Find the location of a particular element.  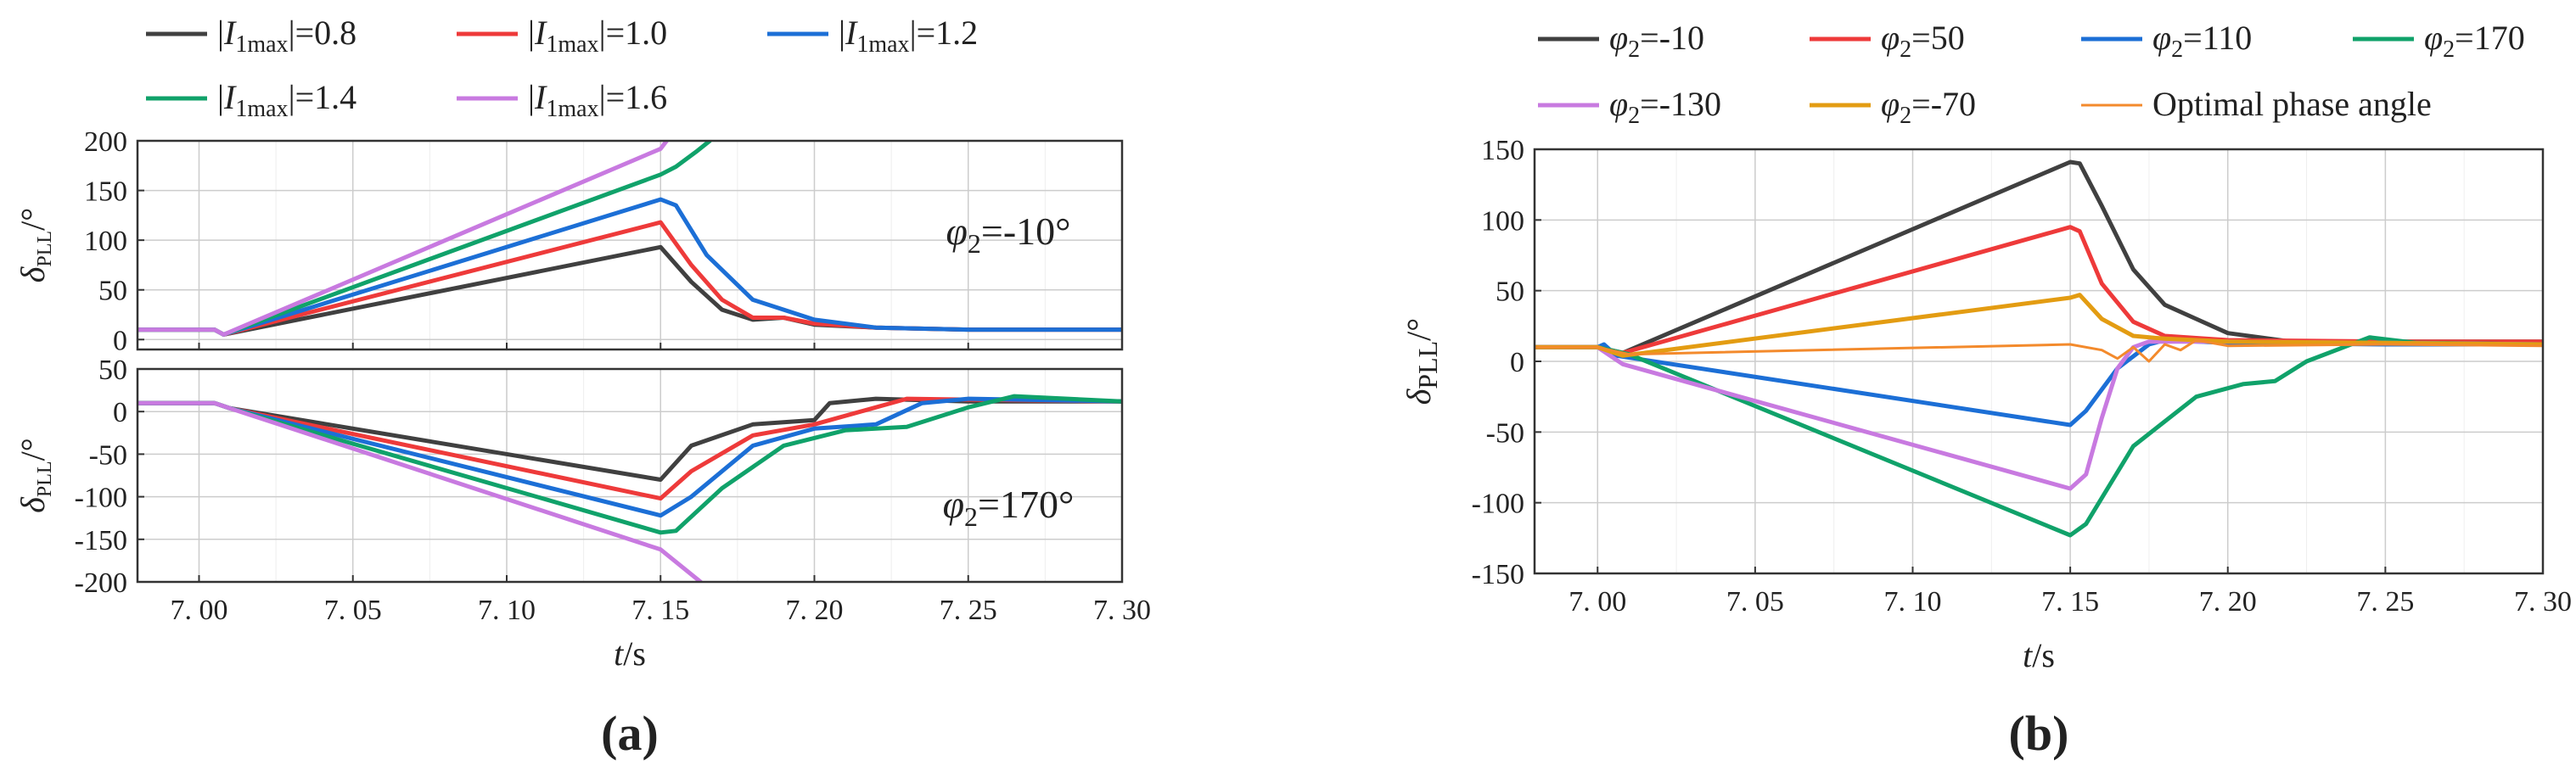

panel-label-a: (a) is located at coordinates (630, 733).